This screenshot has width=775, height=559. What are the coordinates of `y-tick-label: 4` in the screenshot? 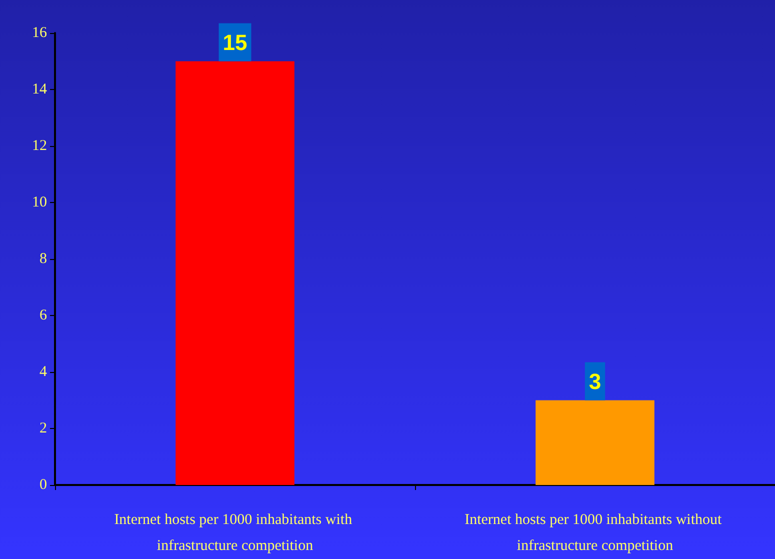 It's located at (44, 372).